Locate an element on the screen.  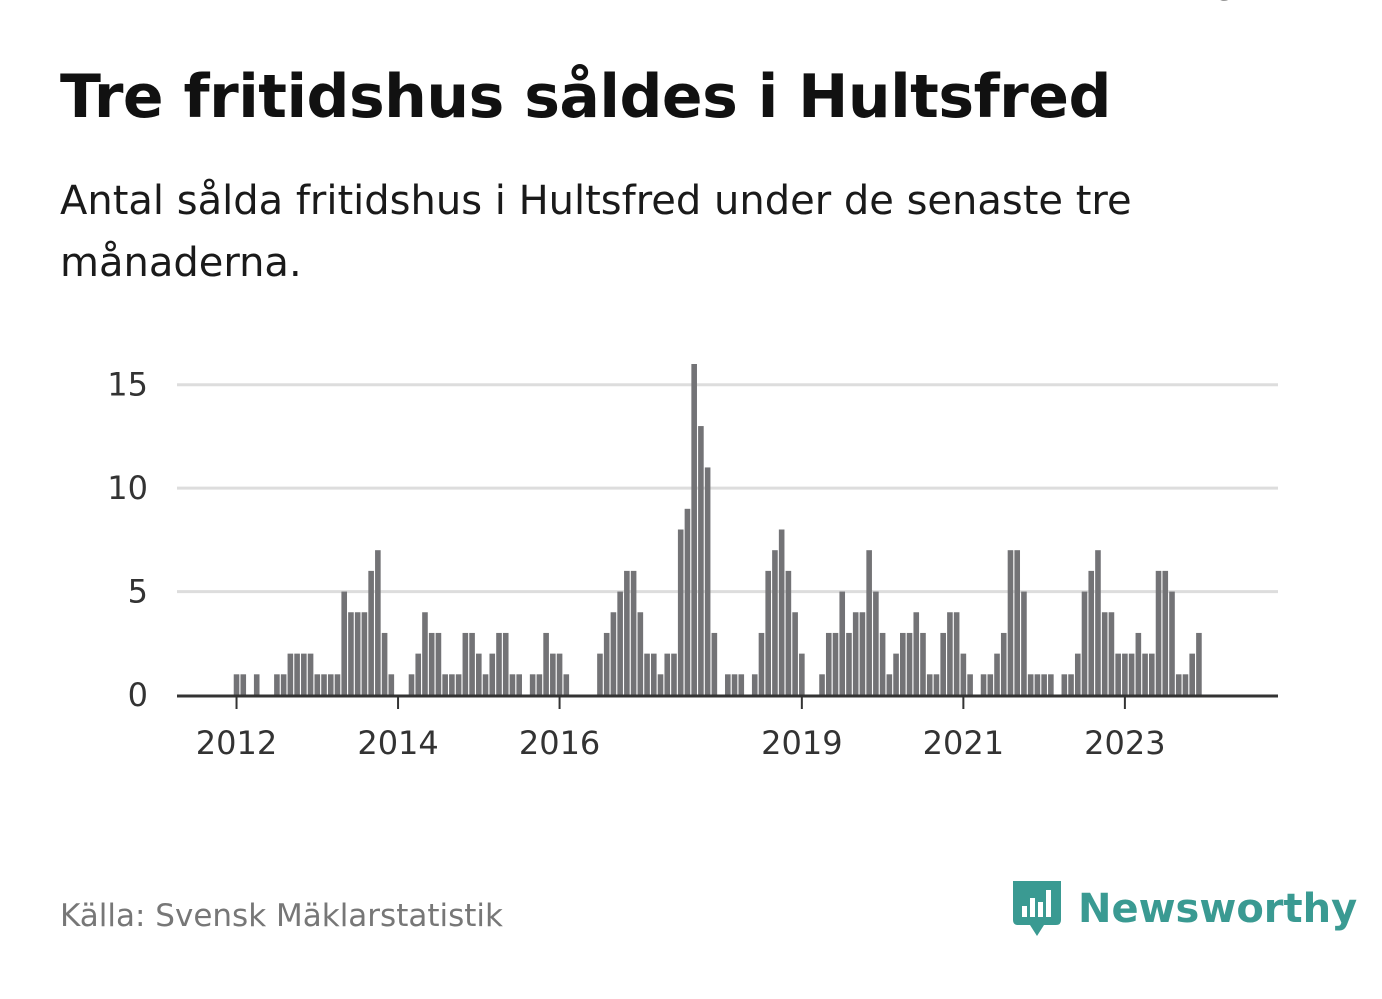
x-tick-label: 2019 is located at coordinates (801, 743).